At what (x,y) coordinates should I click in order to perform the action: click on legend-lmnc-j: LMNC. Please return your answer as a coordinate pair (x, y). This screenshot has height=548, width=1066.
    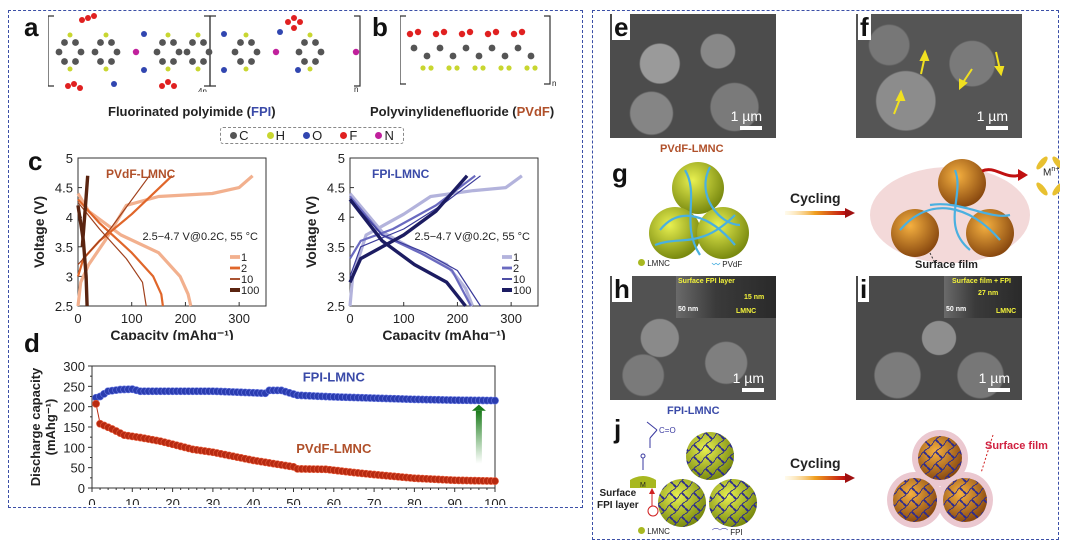
    Looking at the image, I should click on (654, 531).